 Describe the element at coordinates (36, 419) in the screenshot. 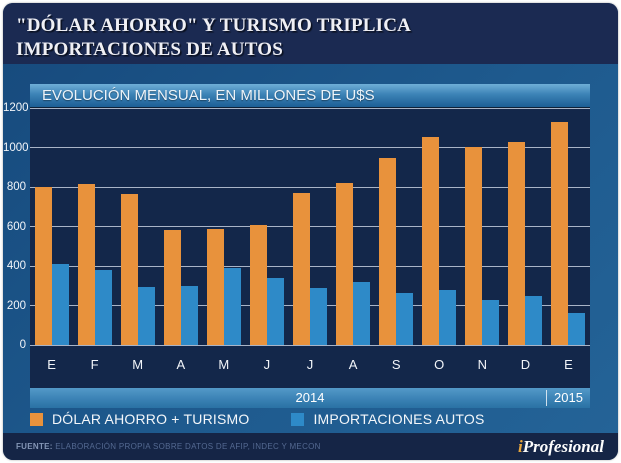

I see `legend-swatch-dolar-ahorro` at that location.